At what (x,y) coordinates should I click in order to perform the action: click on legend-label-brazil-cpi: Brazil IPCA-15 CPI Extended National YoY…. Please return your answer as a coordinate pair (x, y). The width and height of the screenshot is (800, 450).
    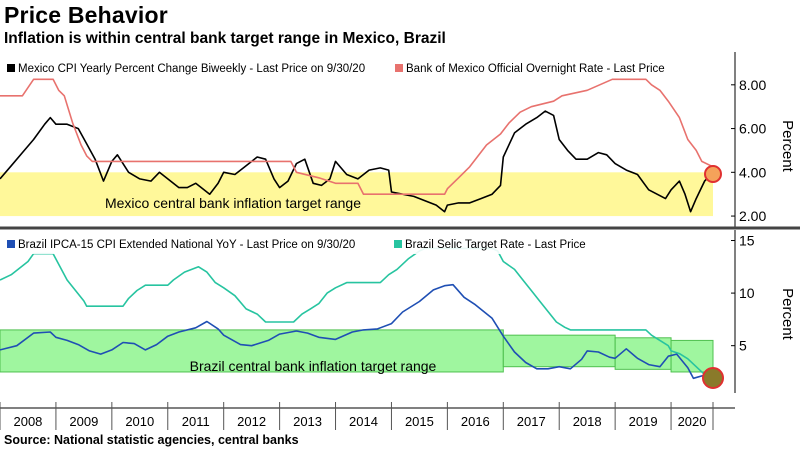
    Looking at the image, I should click on (186, 245).